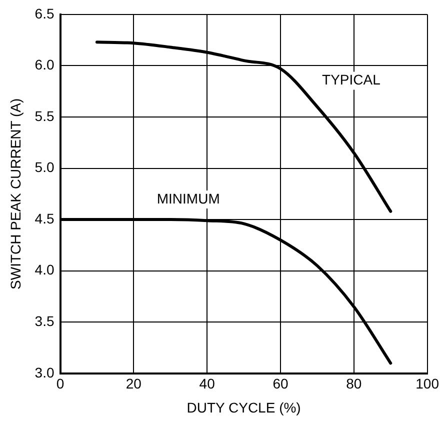 The height and width of the screenshot is (421, 442). Describe the element at coordinates (44, 270) in the screenshot. I see `y-tick-label: 4.0` at that location.